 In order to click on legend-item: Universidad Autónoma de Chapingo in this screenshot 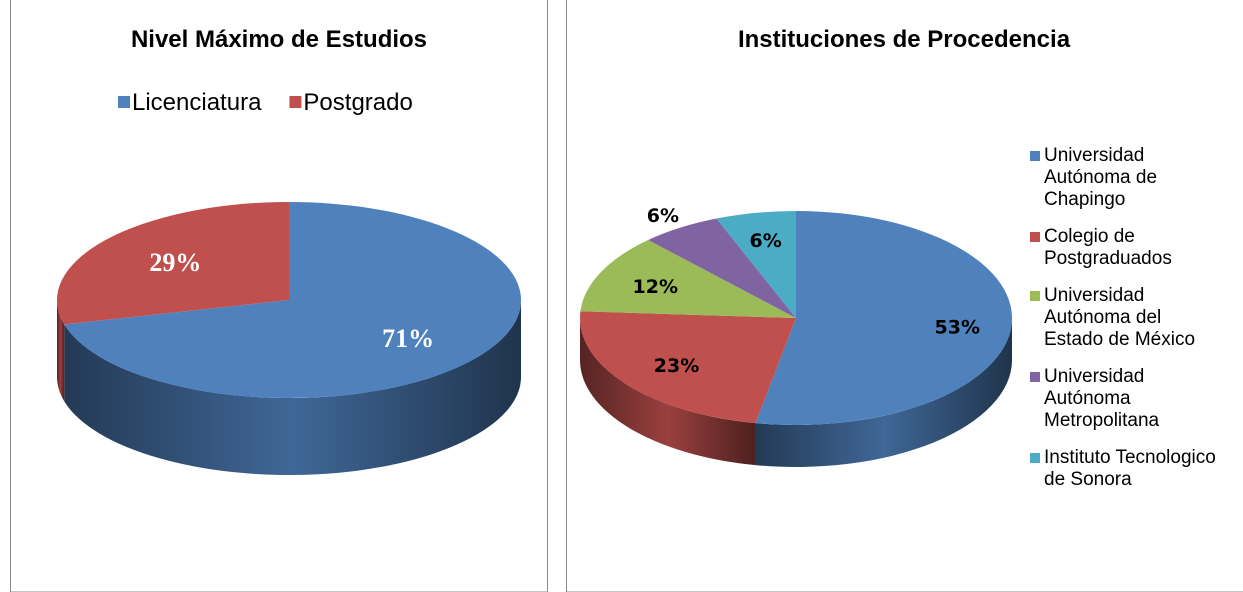, I will do `click(1125, 178)`.